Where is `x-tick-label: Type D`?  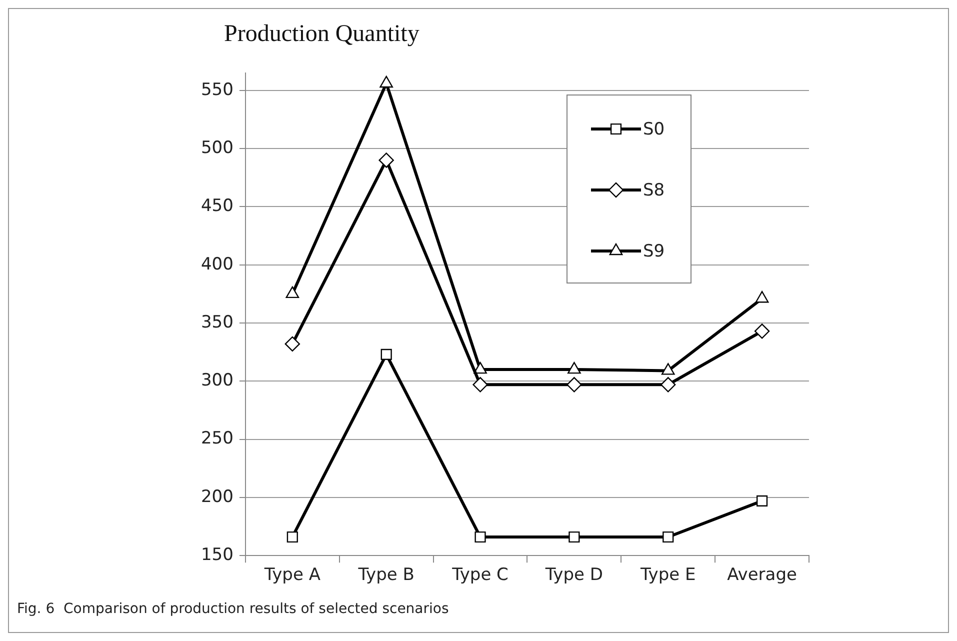
x-tick-label: Type D is located at coordinates (573, 575).